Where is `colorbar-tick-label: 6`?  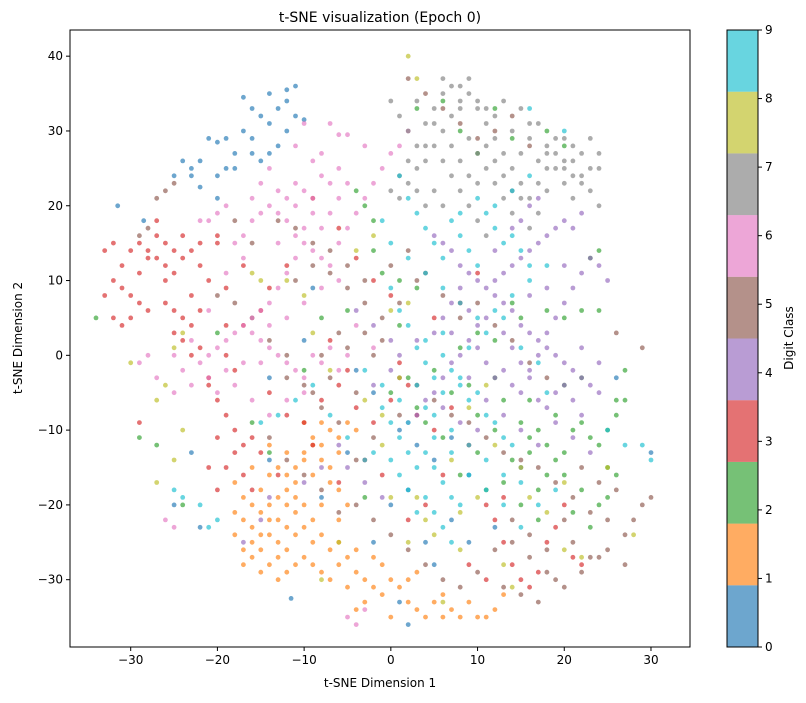
colorbar-tick-label: 6 is located at coordinates (769, 236).